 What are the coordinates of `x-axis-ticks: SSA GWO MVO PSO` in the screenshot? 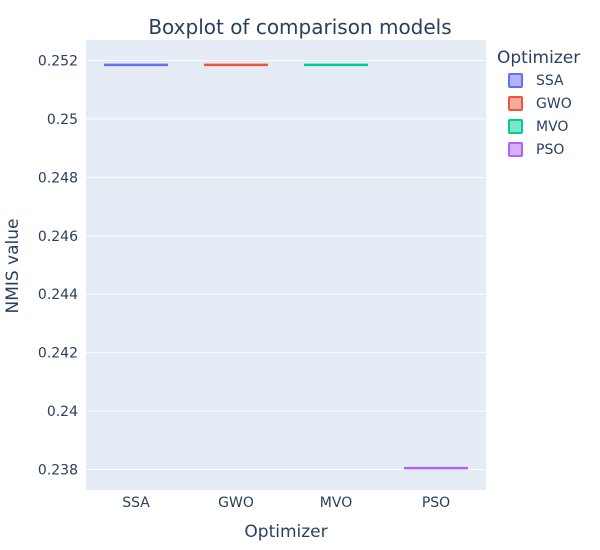 It's located at (286, 503).